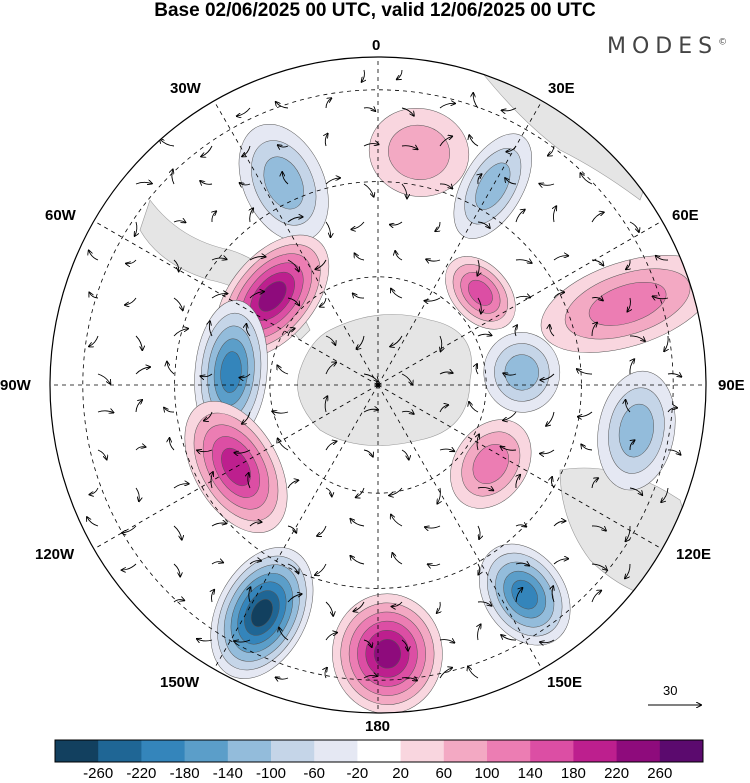 Image resolution: width=750 pixels, height=783 pixels. Describe the element at coordinates (180, 682) in the screenshot. I see `label-lon-150w: 150W` at that location.